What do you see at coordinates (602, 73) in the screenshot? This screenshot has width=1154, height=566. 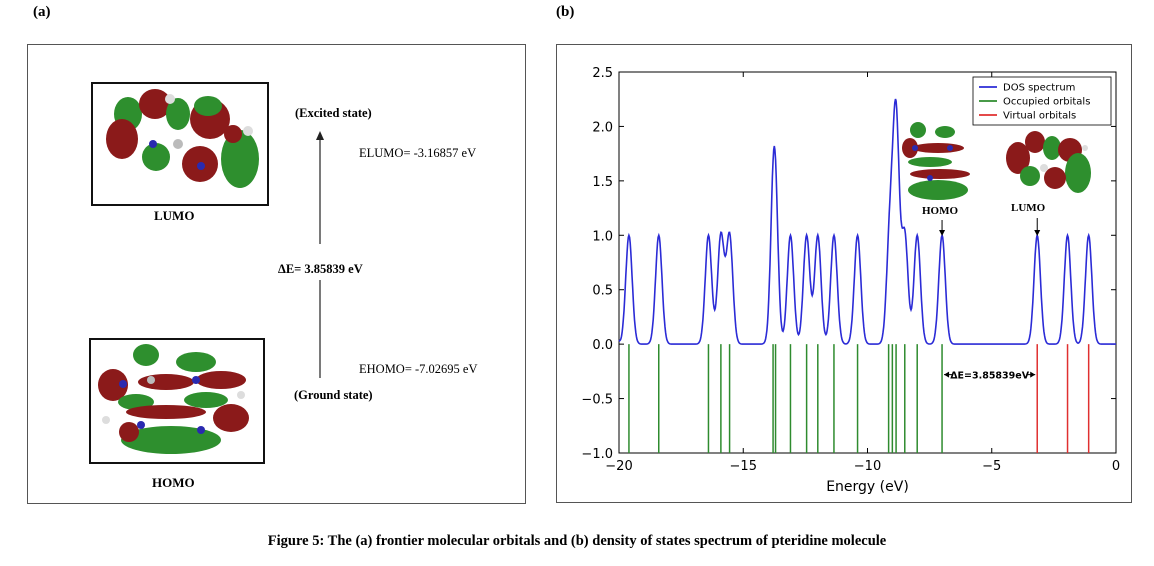 I see `y-tick-label: 2.5` at bounding box center [602, 73].